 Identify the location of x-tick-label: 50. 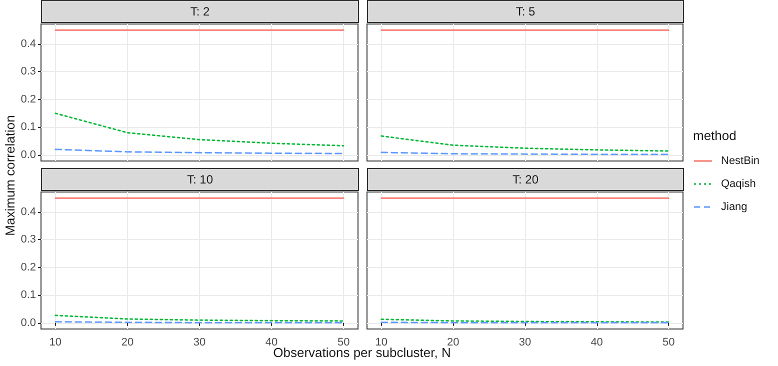
(668, 342).